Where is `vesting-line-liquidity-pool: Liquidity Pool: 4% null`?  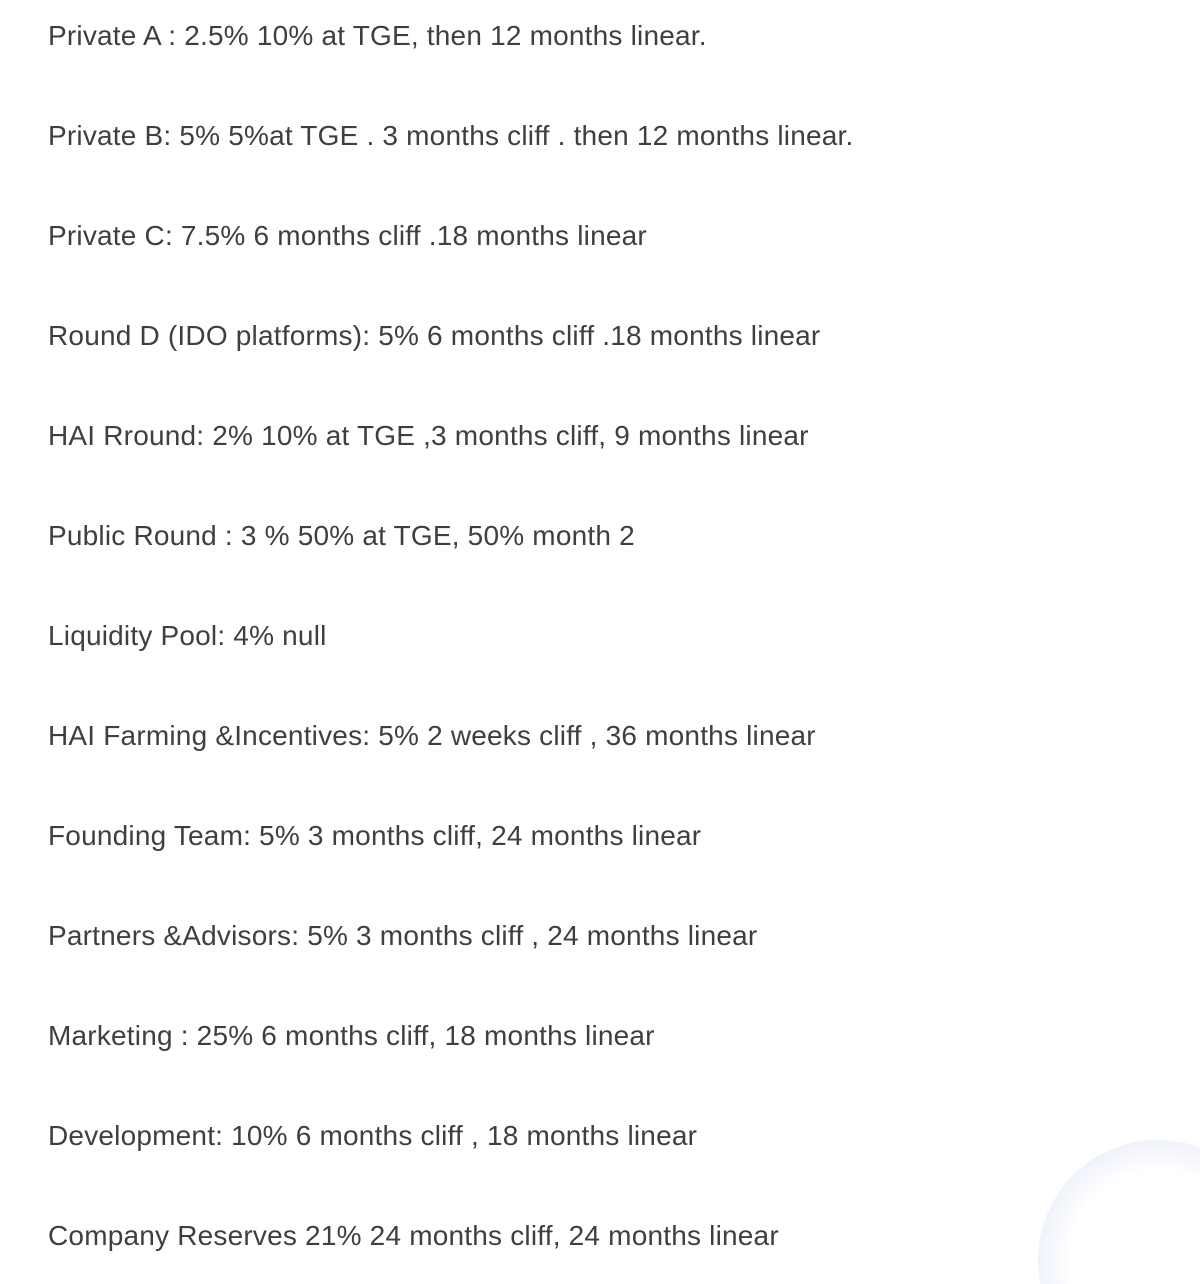 vesting-line-liquidity-pool: Liquidity Pool: 4% null is located at coordinates (187, 635).